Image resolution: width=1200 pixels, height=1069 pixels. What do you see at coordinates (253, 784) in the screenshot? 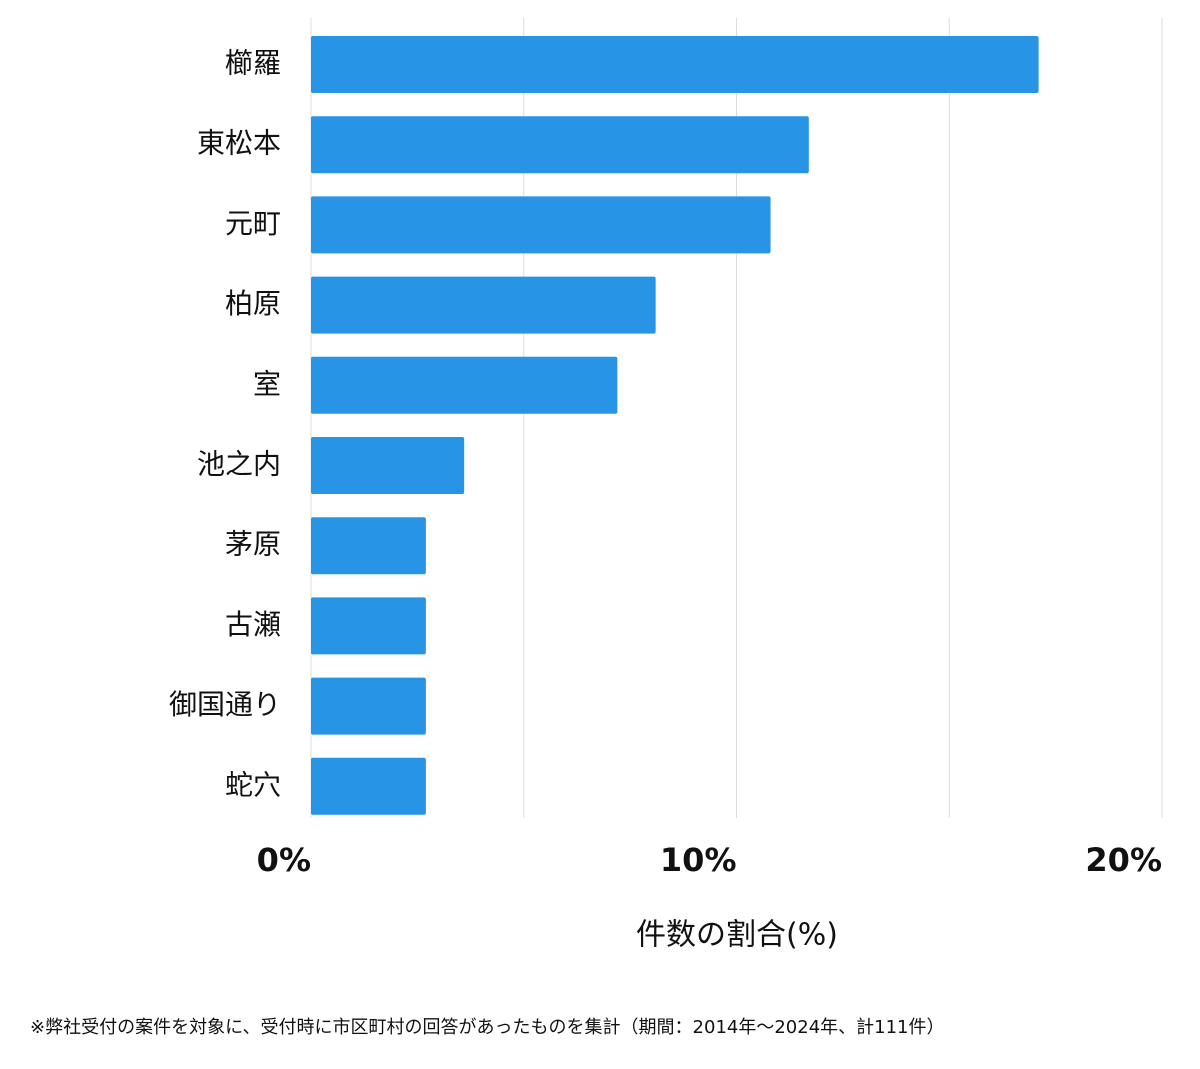
I see `y-tick-label: 蛇穴` at bounding box center [253, 784].